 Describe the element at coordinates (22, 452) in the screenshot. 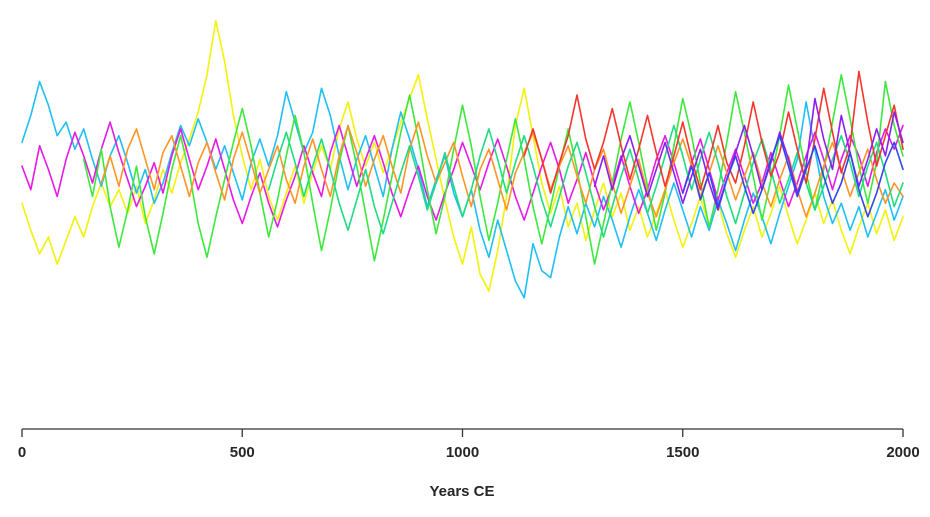

I see `x-tick-label: 0` at that location.